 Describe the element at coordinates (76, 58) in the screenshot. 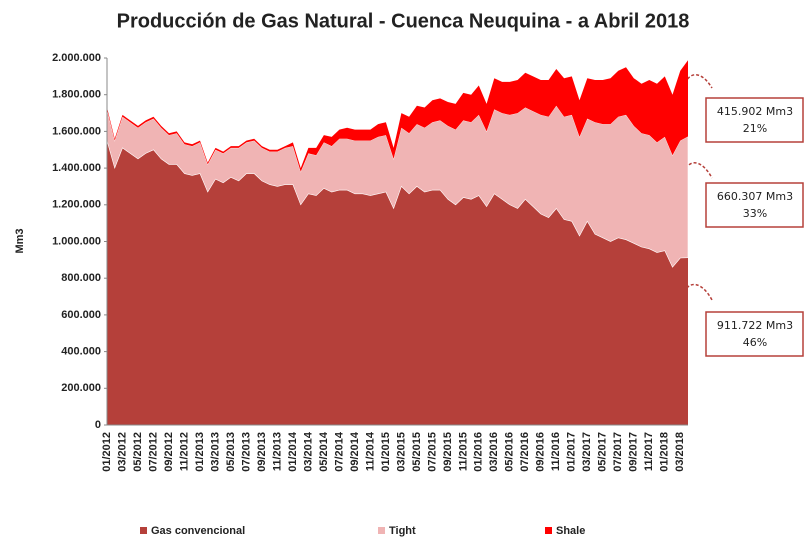

I see `y-tick-label: 2.000.000` at that location.